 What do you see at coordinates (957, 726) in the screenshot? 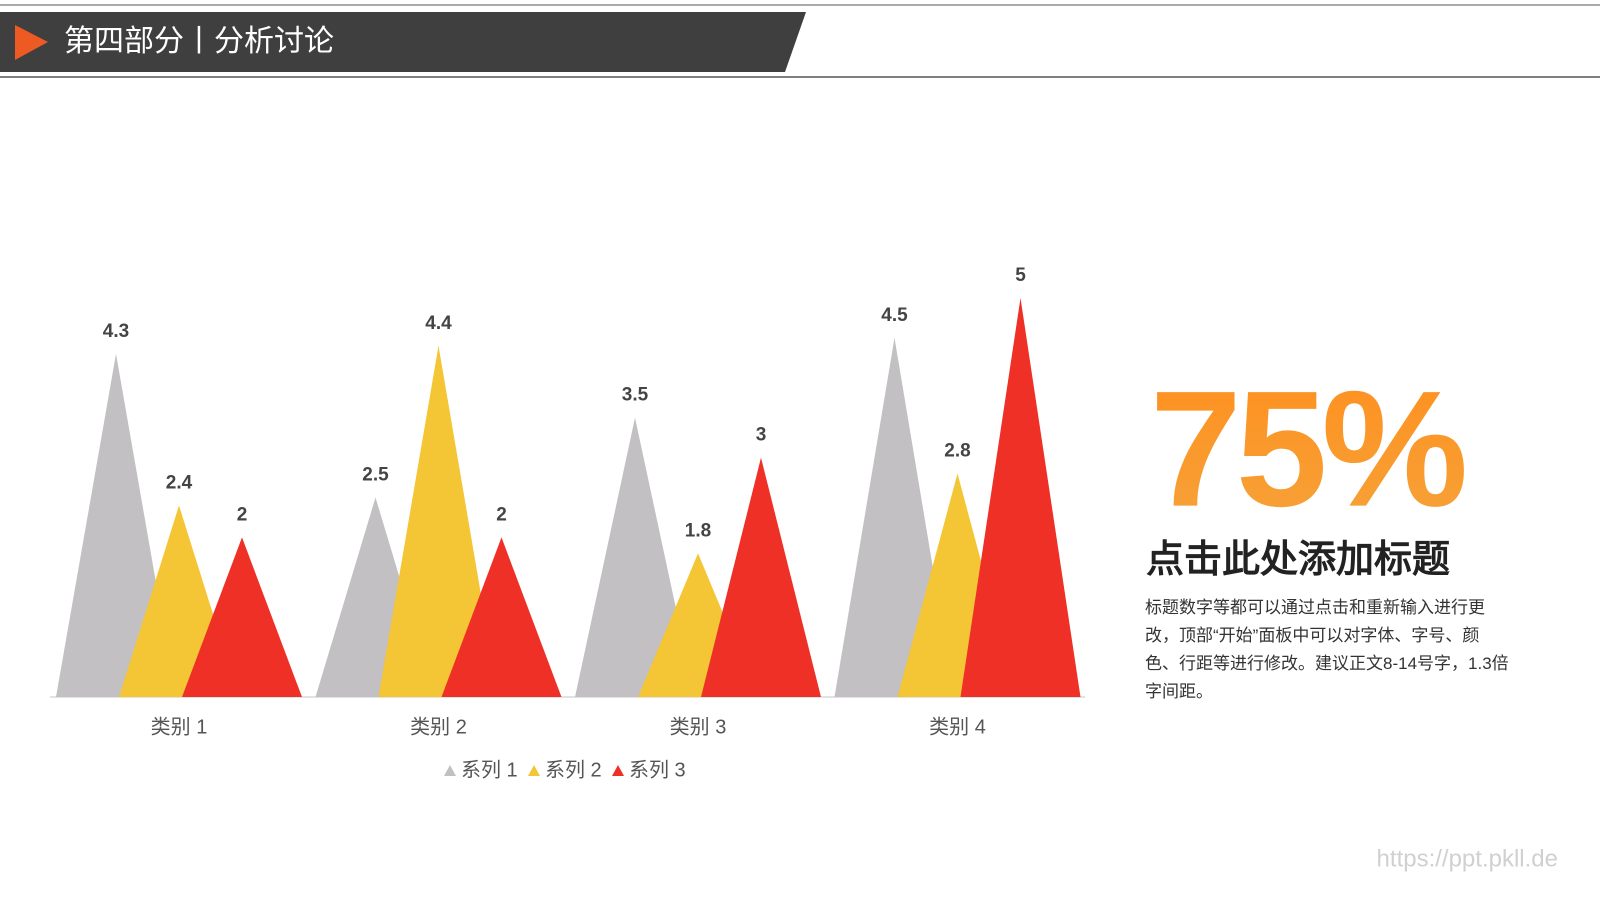
I see `x-tick-label: 类别 4` at bounding box center [957, 726].